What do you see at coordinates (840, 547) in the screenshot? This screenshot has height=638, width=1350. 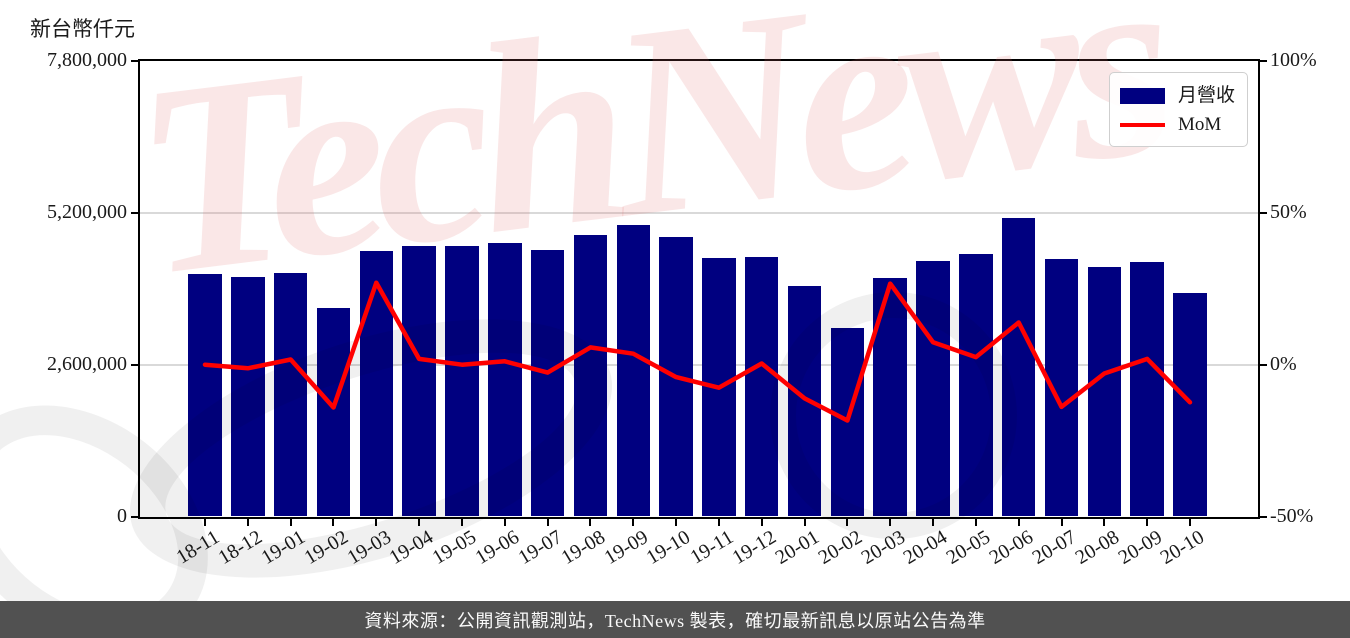 I see `x-tick-label-20-02: 20-02` at bounding box center [840, 547].